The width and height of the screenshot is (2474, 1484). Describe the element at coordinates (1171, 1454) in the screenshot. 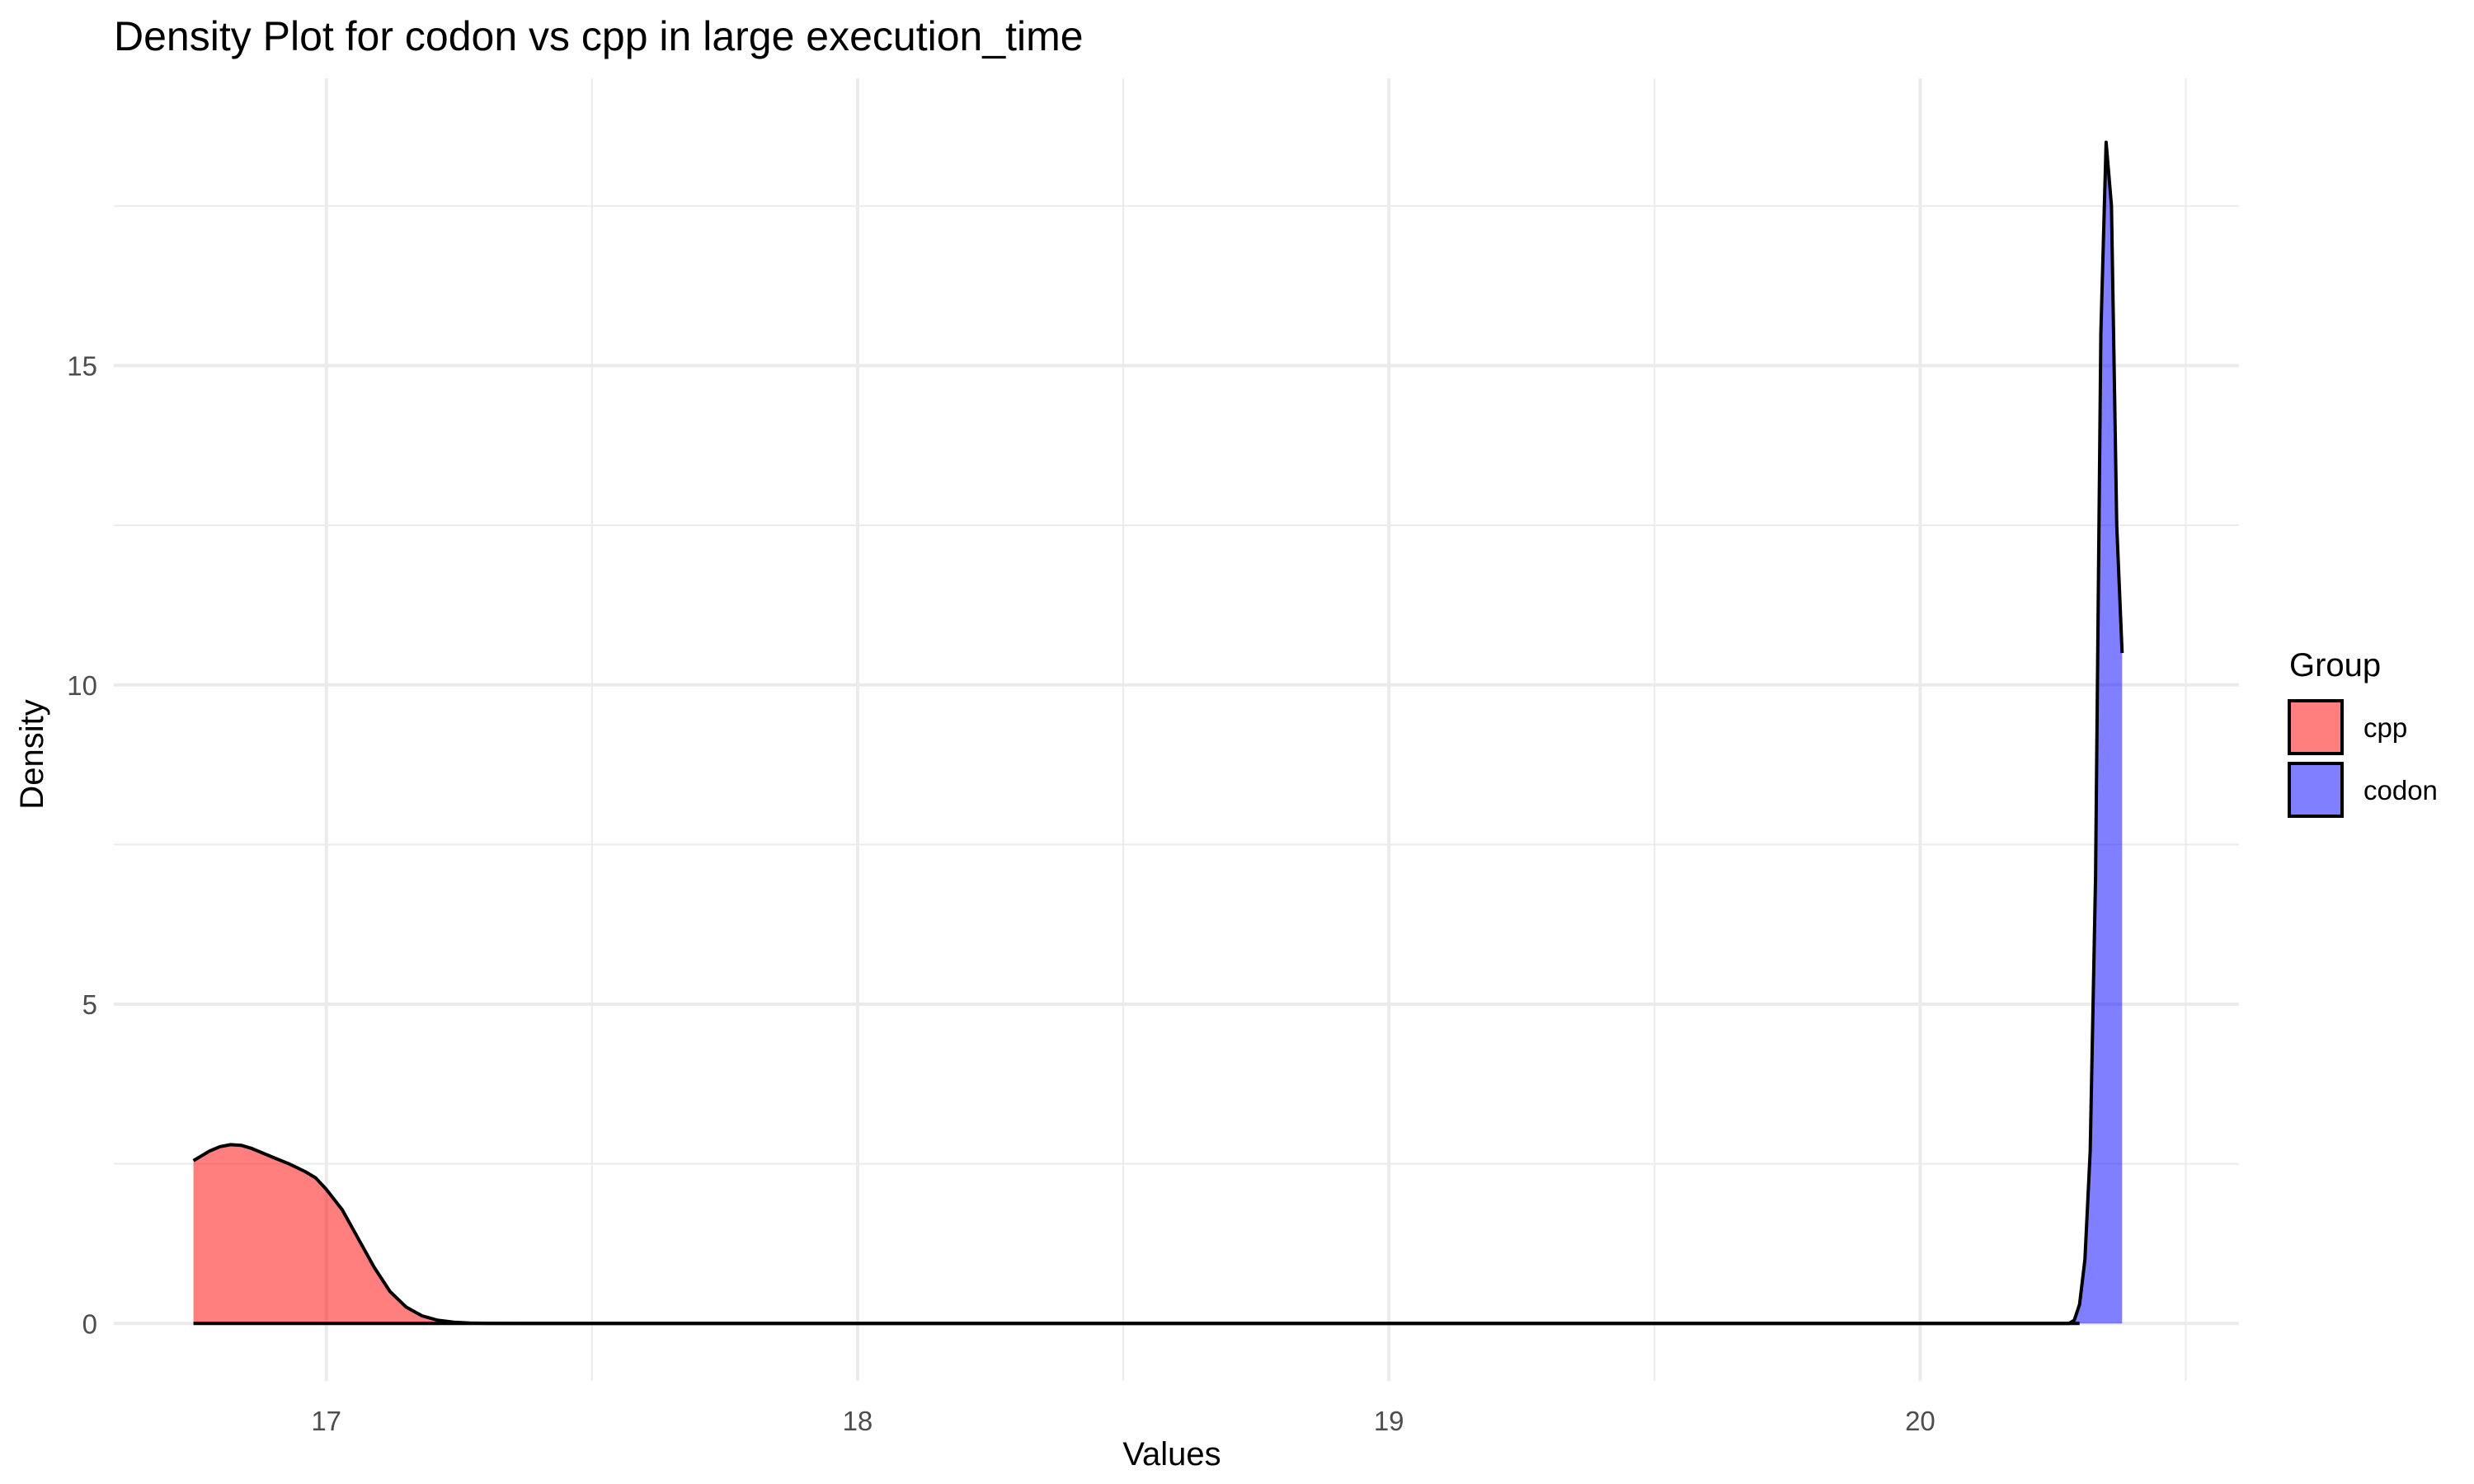

I see `x-axis-title: Values` at that location.